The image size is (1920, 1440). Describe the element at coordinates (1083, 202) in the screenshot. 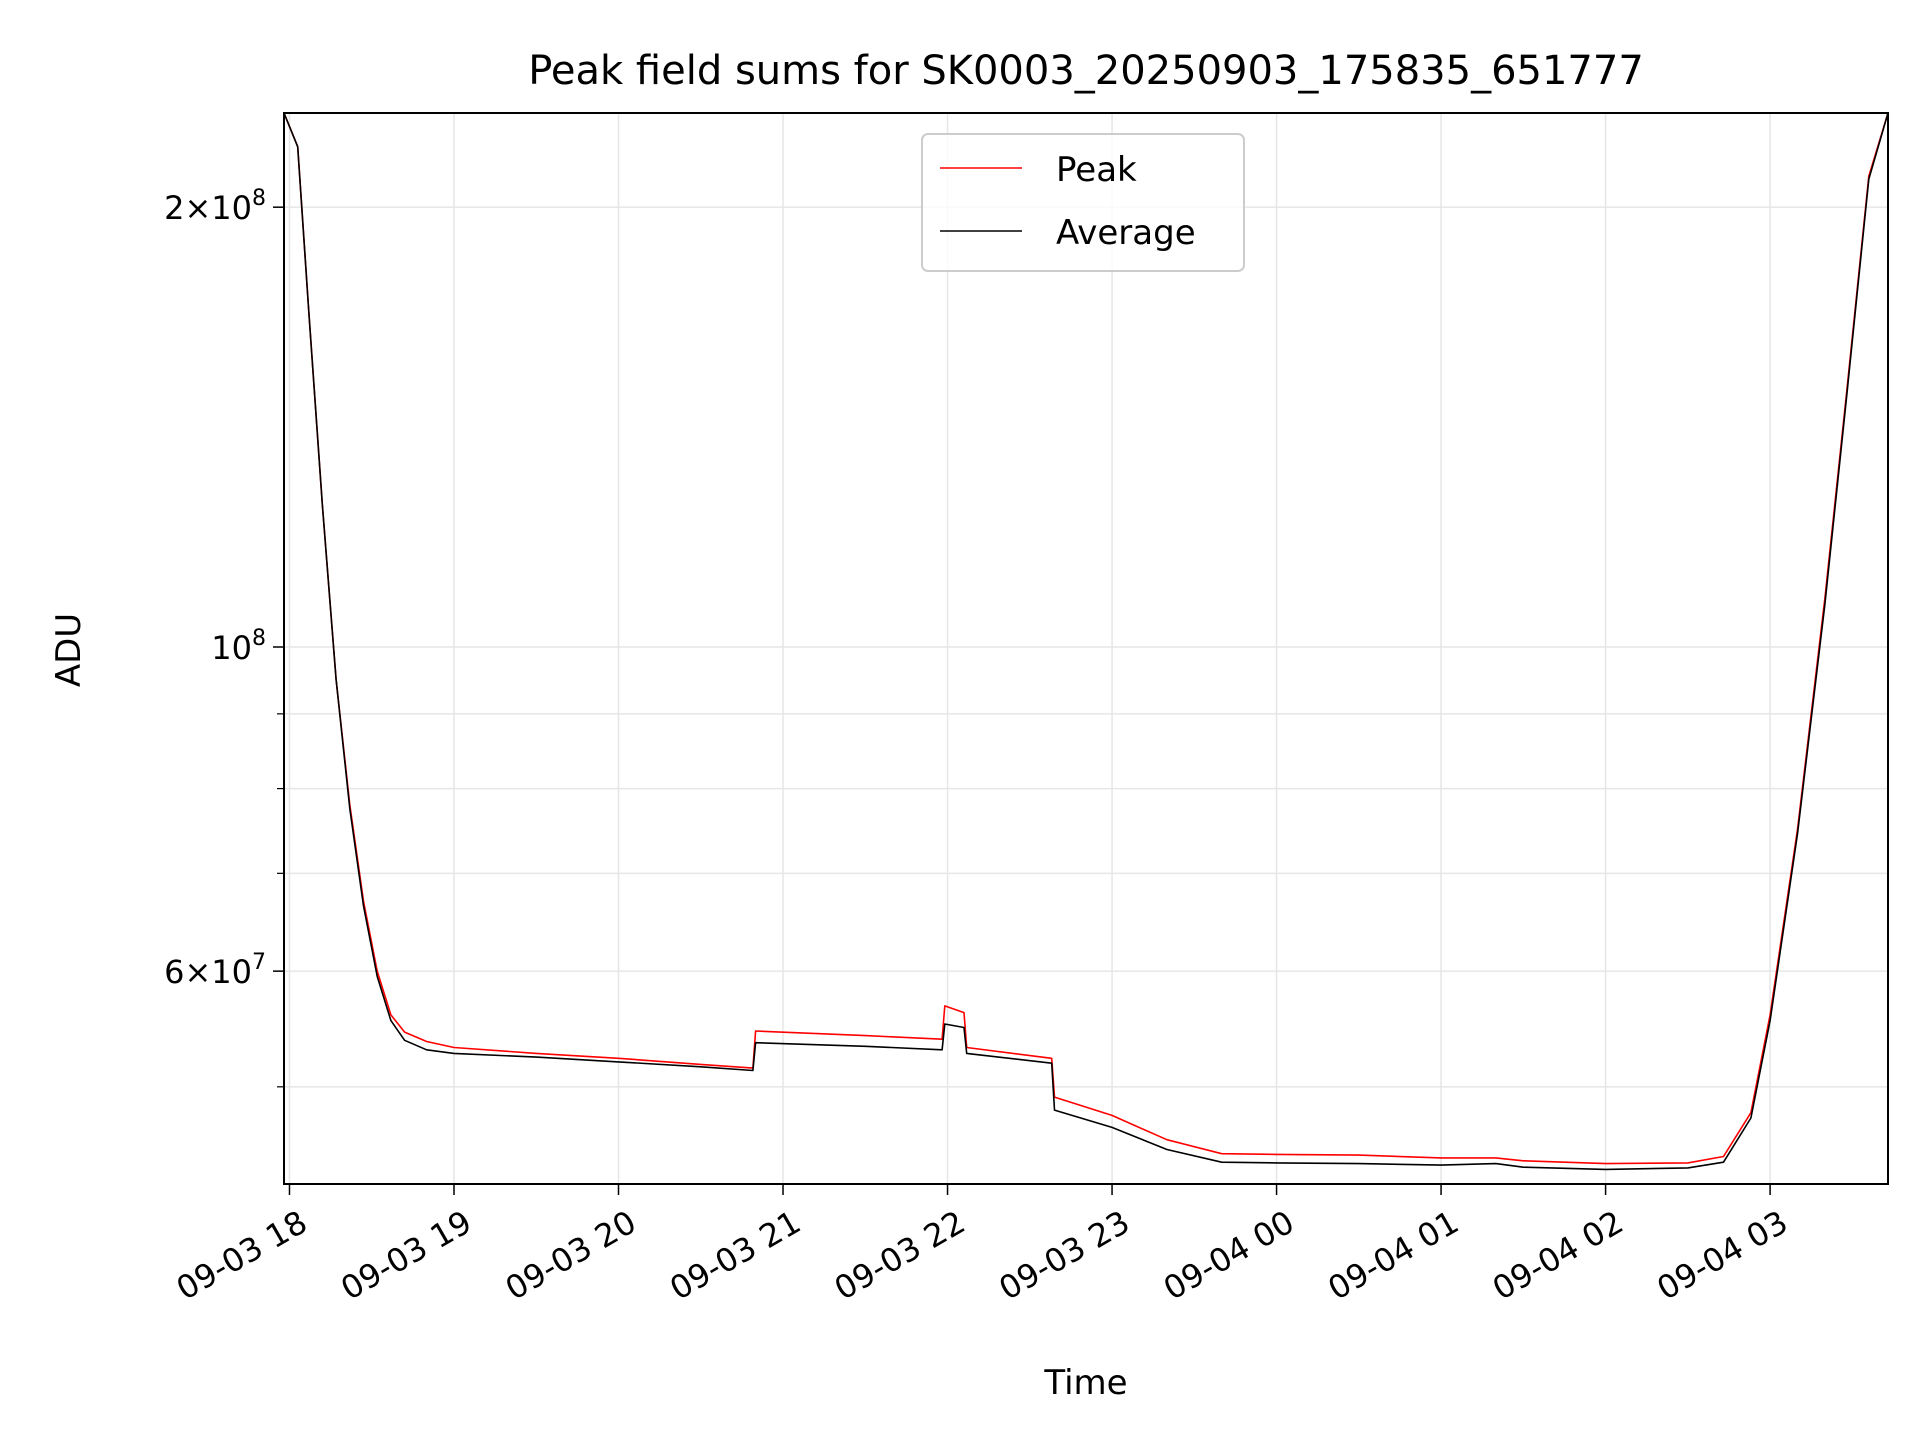

I see `legend: Peak Average` at that location.